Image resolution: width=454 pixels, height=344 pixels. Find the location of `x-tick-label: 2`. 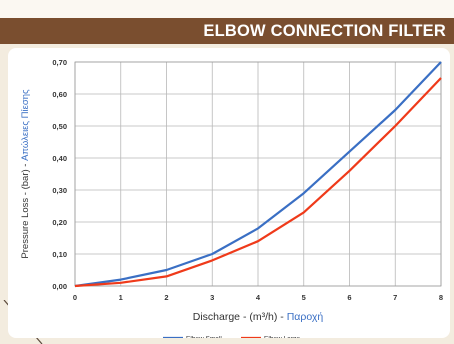

x-tick-label: 2 is located at coordinates (166, 297).